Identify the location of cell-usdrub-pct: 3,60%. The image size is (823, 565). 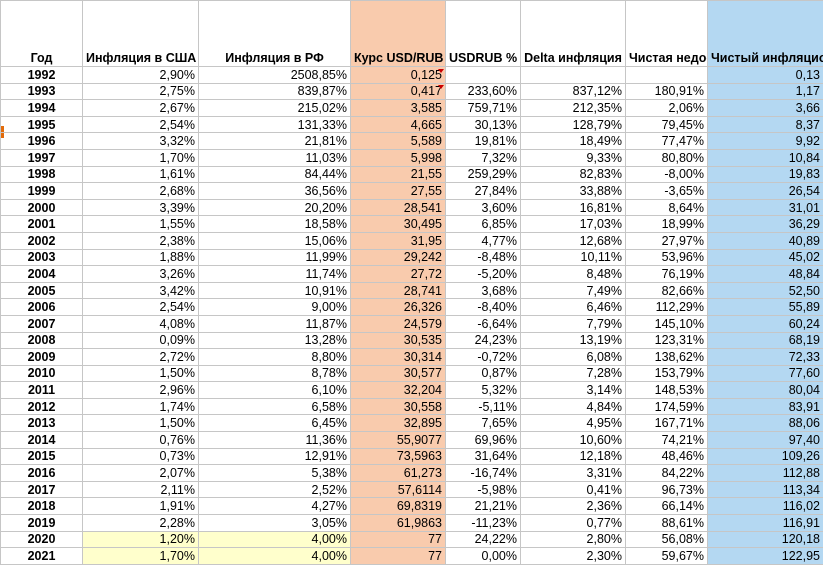
(483, 207).